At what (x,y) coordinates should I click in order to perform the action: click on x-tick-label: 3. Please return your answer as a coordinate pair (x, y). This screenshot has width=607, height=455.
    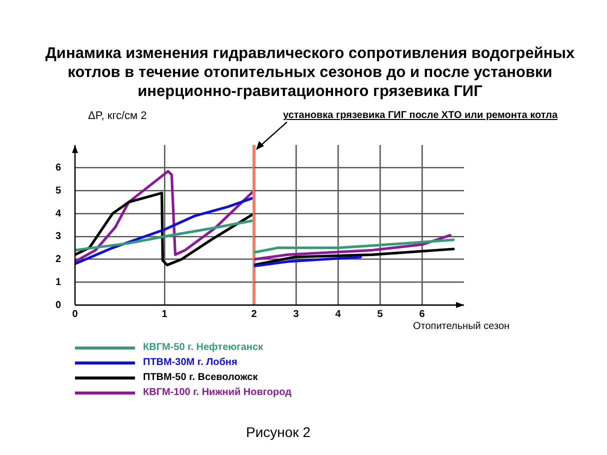
    Looking at the image, I should click on (296, 314).